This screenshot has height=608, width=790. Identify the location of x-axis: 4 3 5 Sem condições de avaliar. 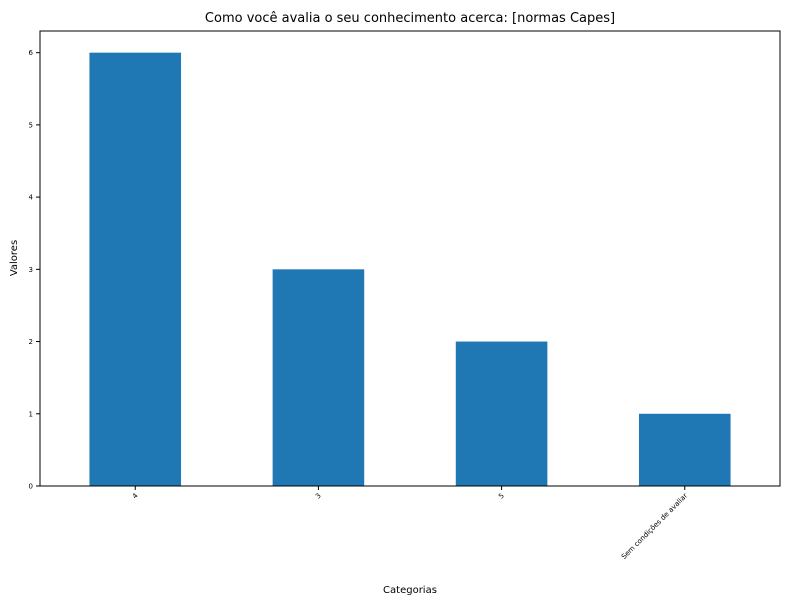
(410, 523).